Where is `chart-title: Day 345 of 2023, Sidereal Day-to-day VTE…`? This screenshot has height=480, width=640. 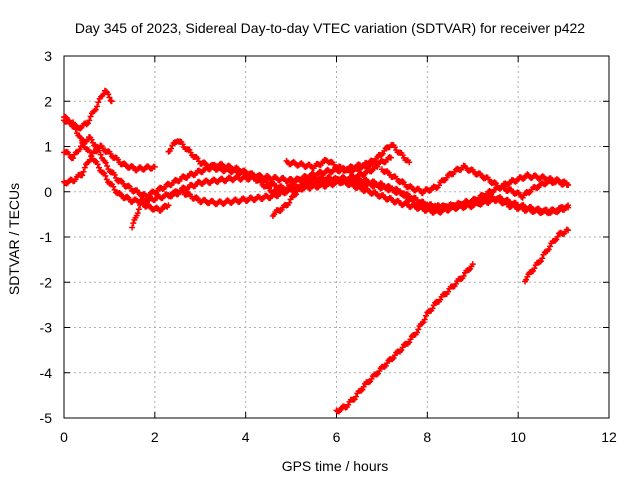 chart-title: Day 345 of 2023, Sidereal Day-to-day VTE… is located at coordinates (330, 28).